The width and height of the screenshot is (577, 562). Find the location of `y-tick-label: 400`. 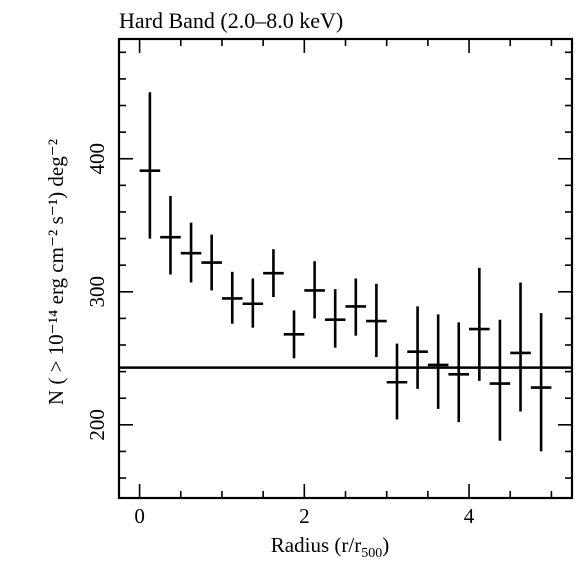

y-tick-label: 400 is located at coordinates (97, 159).